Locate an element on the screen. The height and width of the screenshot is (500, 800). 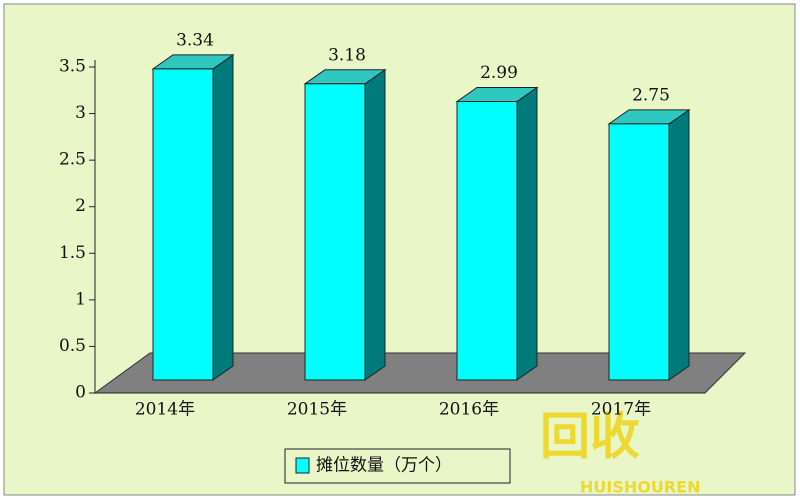
y-tick-label: 0 is located at coordinates (80, 393).